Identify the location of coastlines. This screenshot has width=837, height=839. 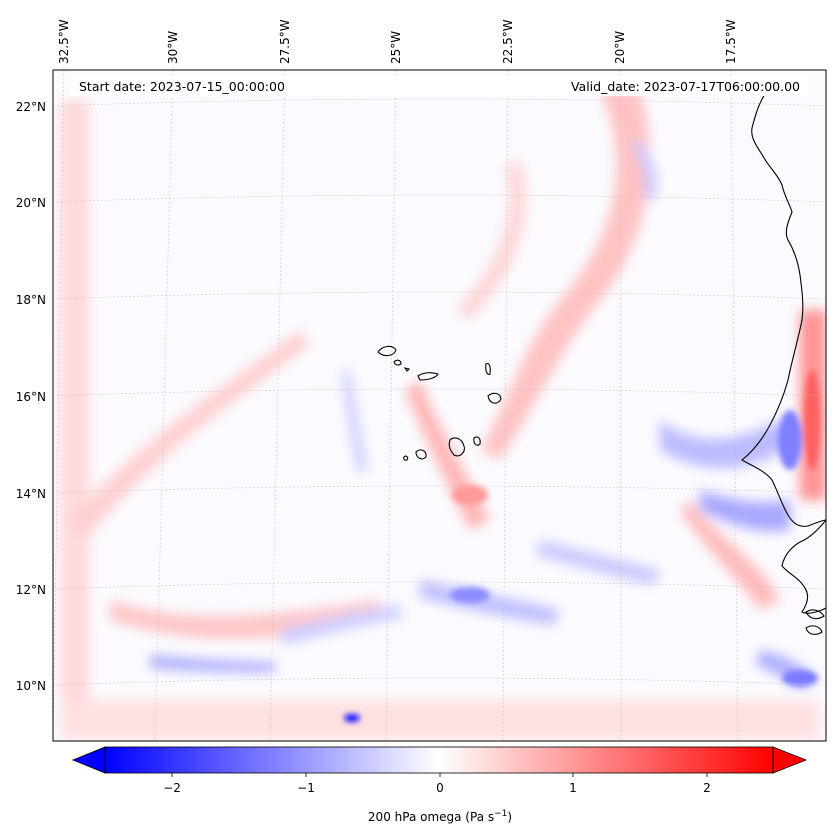
(783, 360).